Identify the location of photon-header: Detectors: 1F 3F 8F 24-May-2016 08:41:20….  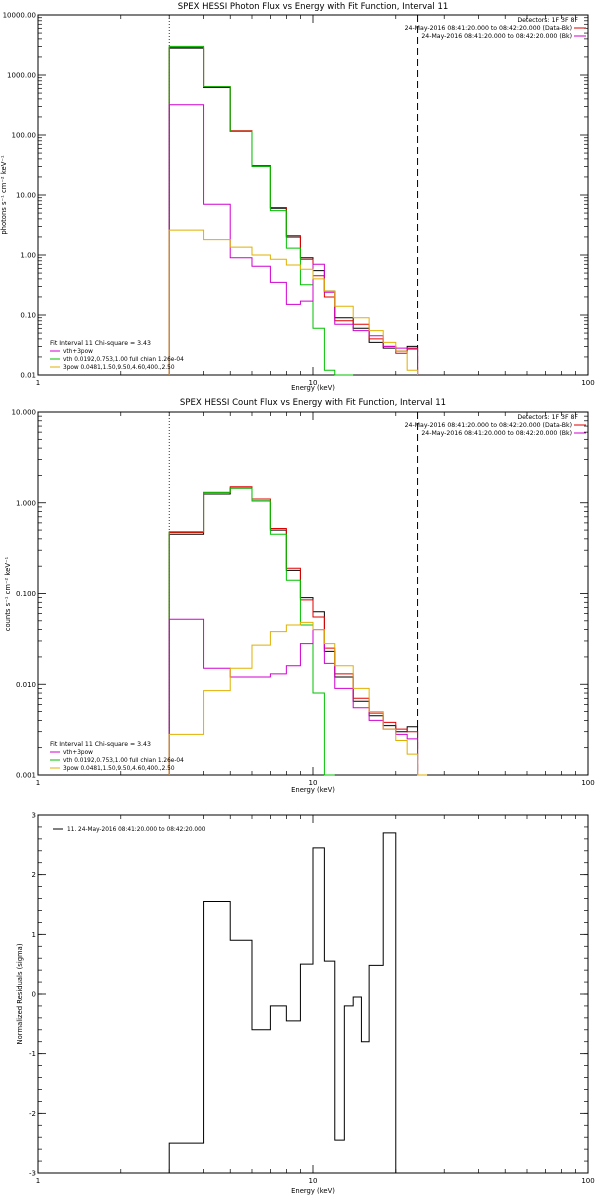
(495, 28).